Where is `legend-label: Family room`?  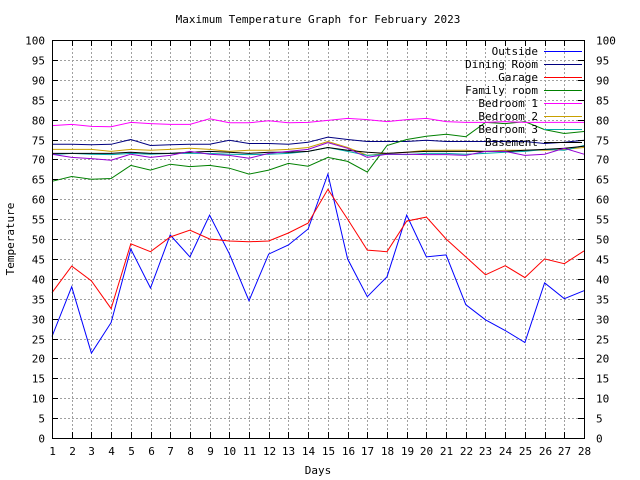
legend-label: Family room is located at coordinates (501, 90).